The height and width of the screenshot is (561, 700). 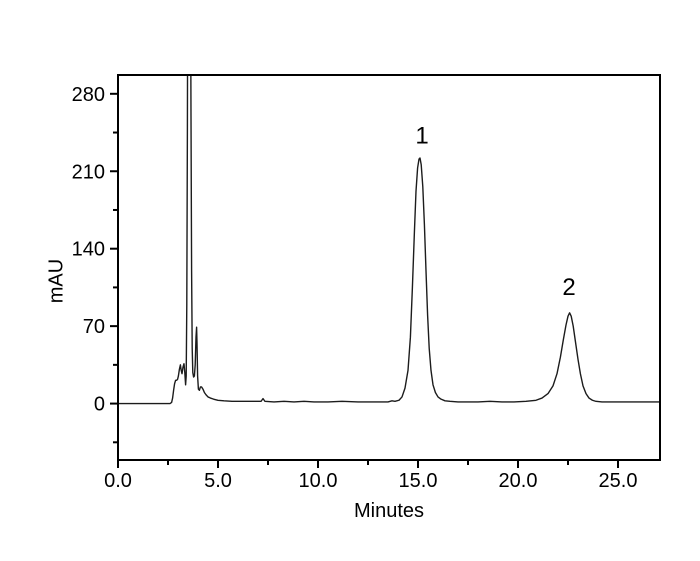 What do you see at coordinates (88, 172) in the screenshot?
I see `y-tick-label: 210` at bounding box center [88, 172].